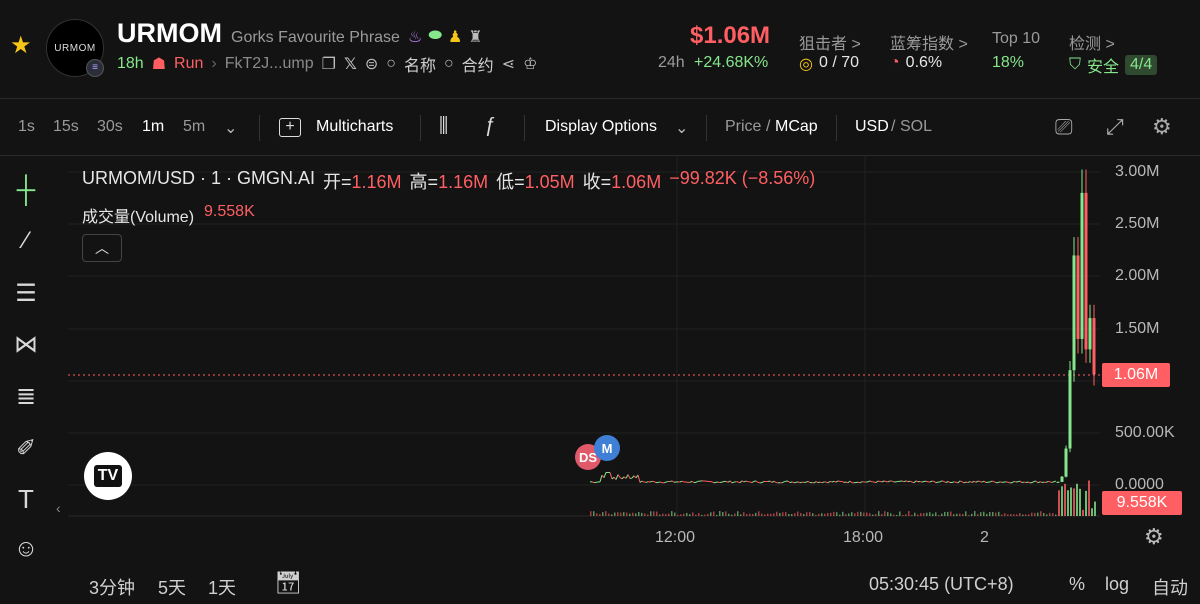  I want to click on candlestick-icon: ⫼, so click(444, 126).